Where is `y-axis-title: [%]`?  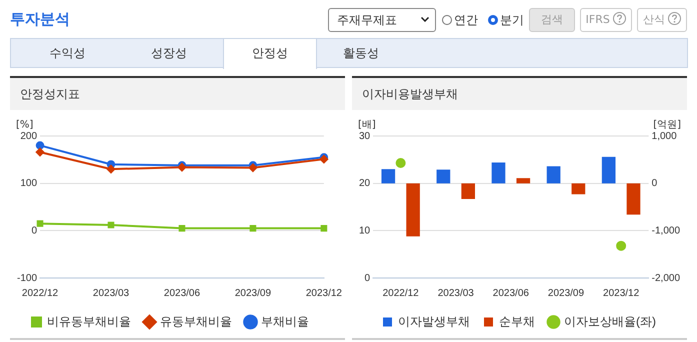
y-axis-title: [%] is located at coordinates (25, 125).